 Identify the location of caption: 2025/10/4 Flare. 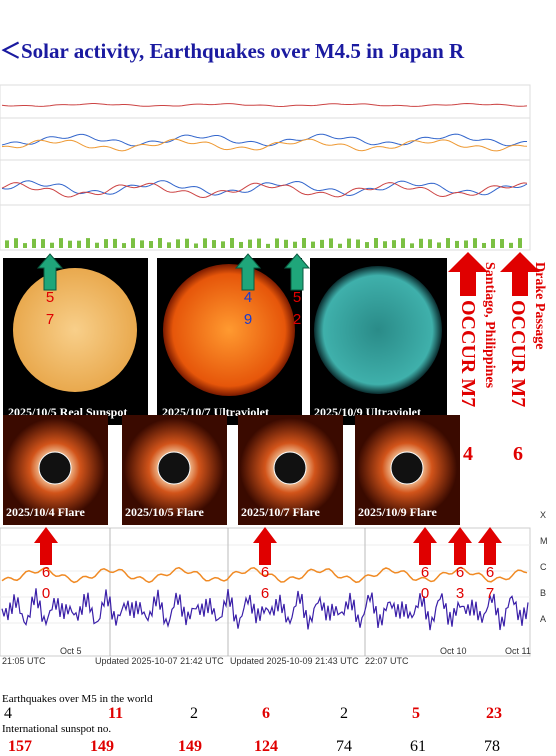
(45, 512).